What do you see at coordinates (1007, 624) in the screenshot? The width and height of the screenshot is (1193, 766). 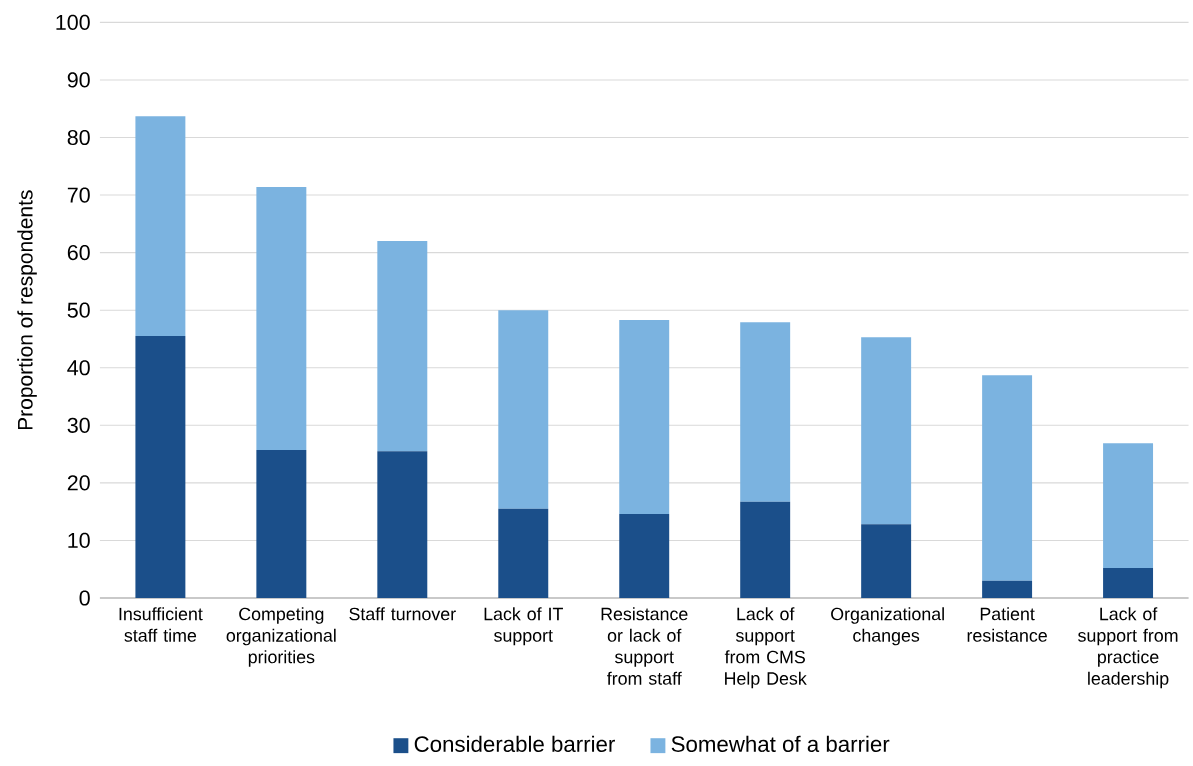 I see `x-tick-label: Patient resistance` at bounding box center [1007, 624].